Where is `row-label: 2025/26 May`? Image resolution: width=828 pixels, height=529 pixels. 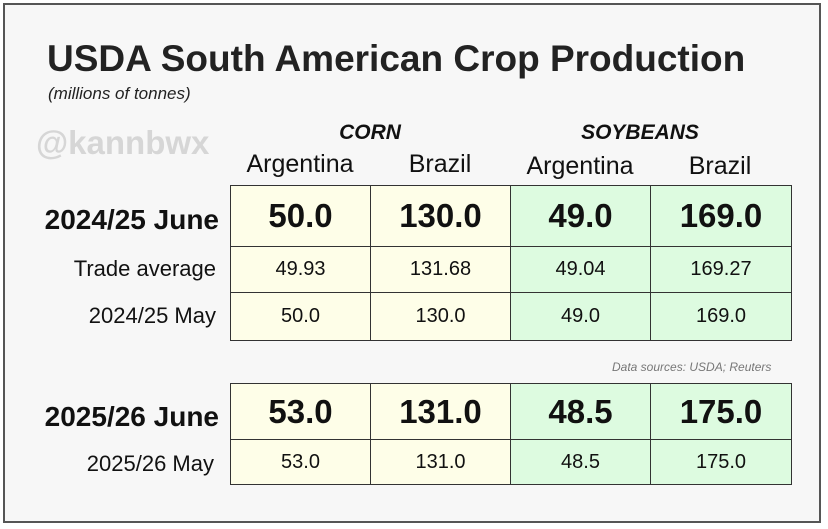
row-label: 2025/26 May is located at coordinates (150, 463).